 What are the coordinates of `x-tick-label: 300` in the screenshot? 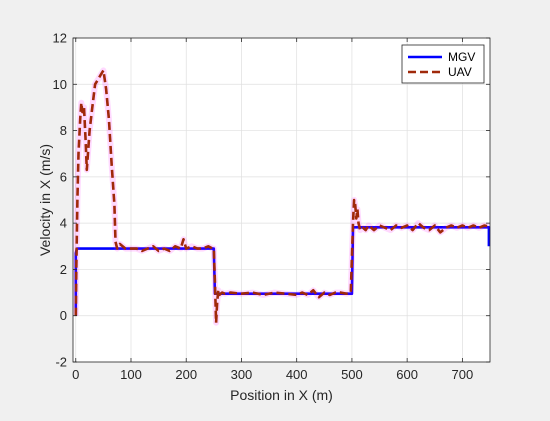 It's located at (242, 374).